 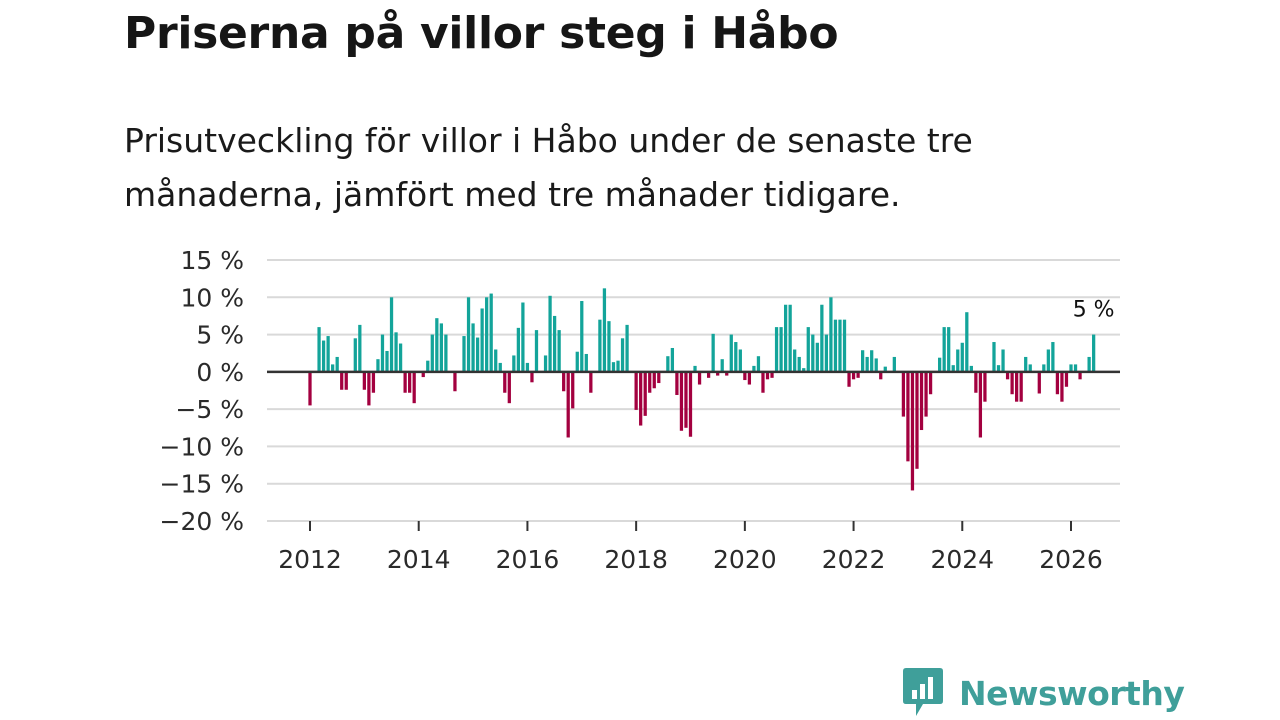 What do you see at coordinates (745, 559) in the screenshot?
I see `x-tick-label: 2020` at bounding box center [745, 559].